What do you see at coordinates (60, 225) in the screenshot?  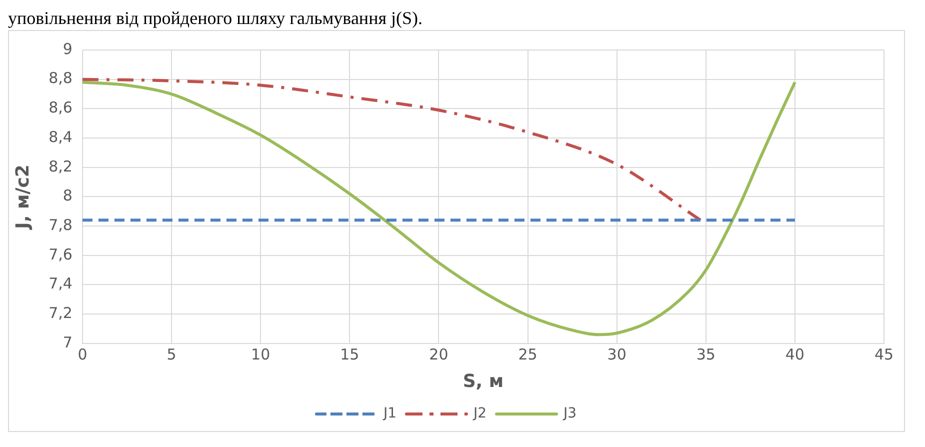 I see `y-tick-label: 7,8` at bounding box center [60, 225].